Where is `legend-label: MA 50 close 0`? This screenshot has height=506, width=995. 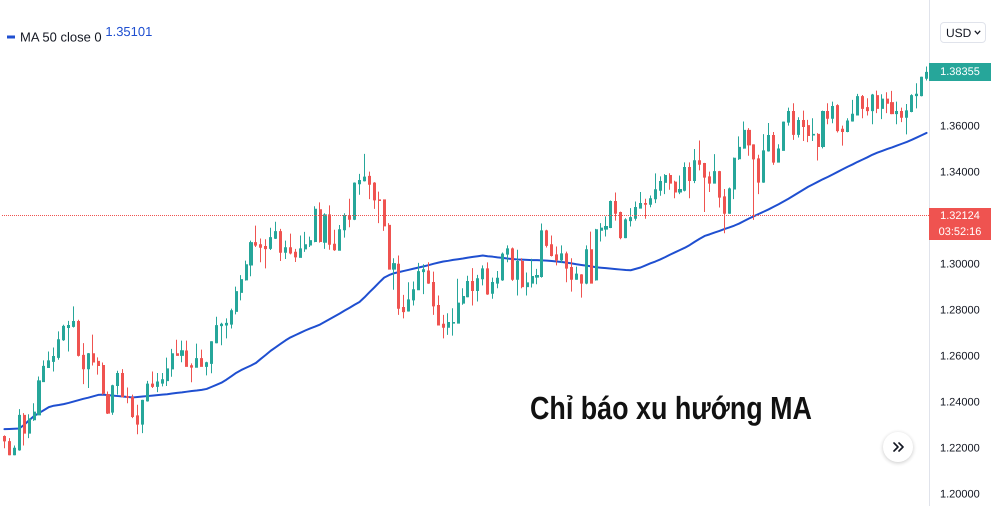
legend-label: MA 50 close 0 is located at coordinates (61, 37).